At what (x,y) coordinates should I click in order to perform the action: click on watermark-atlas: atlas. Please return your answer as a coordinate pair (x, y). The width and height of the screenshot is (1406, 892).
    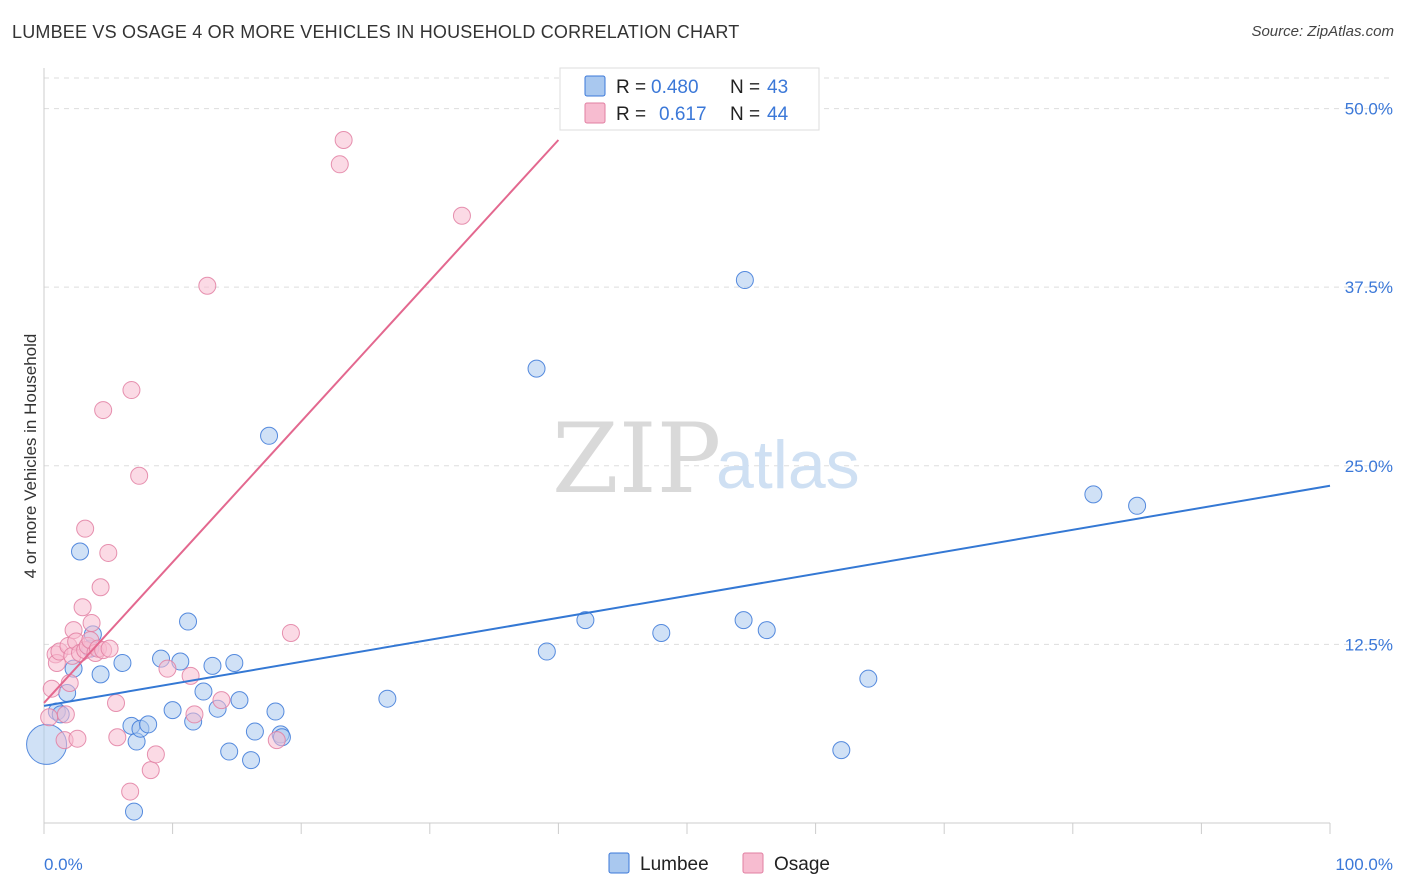
    Looking at the image, I should click on (788, 465).